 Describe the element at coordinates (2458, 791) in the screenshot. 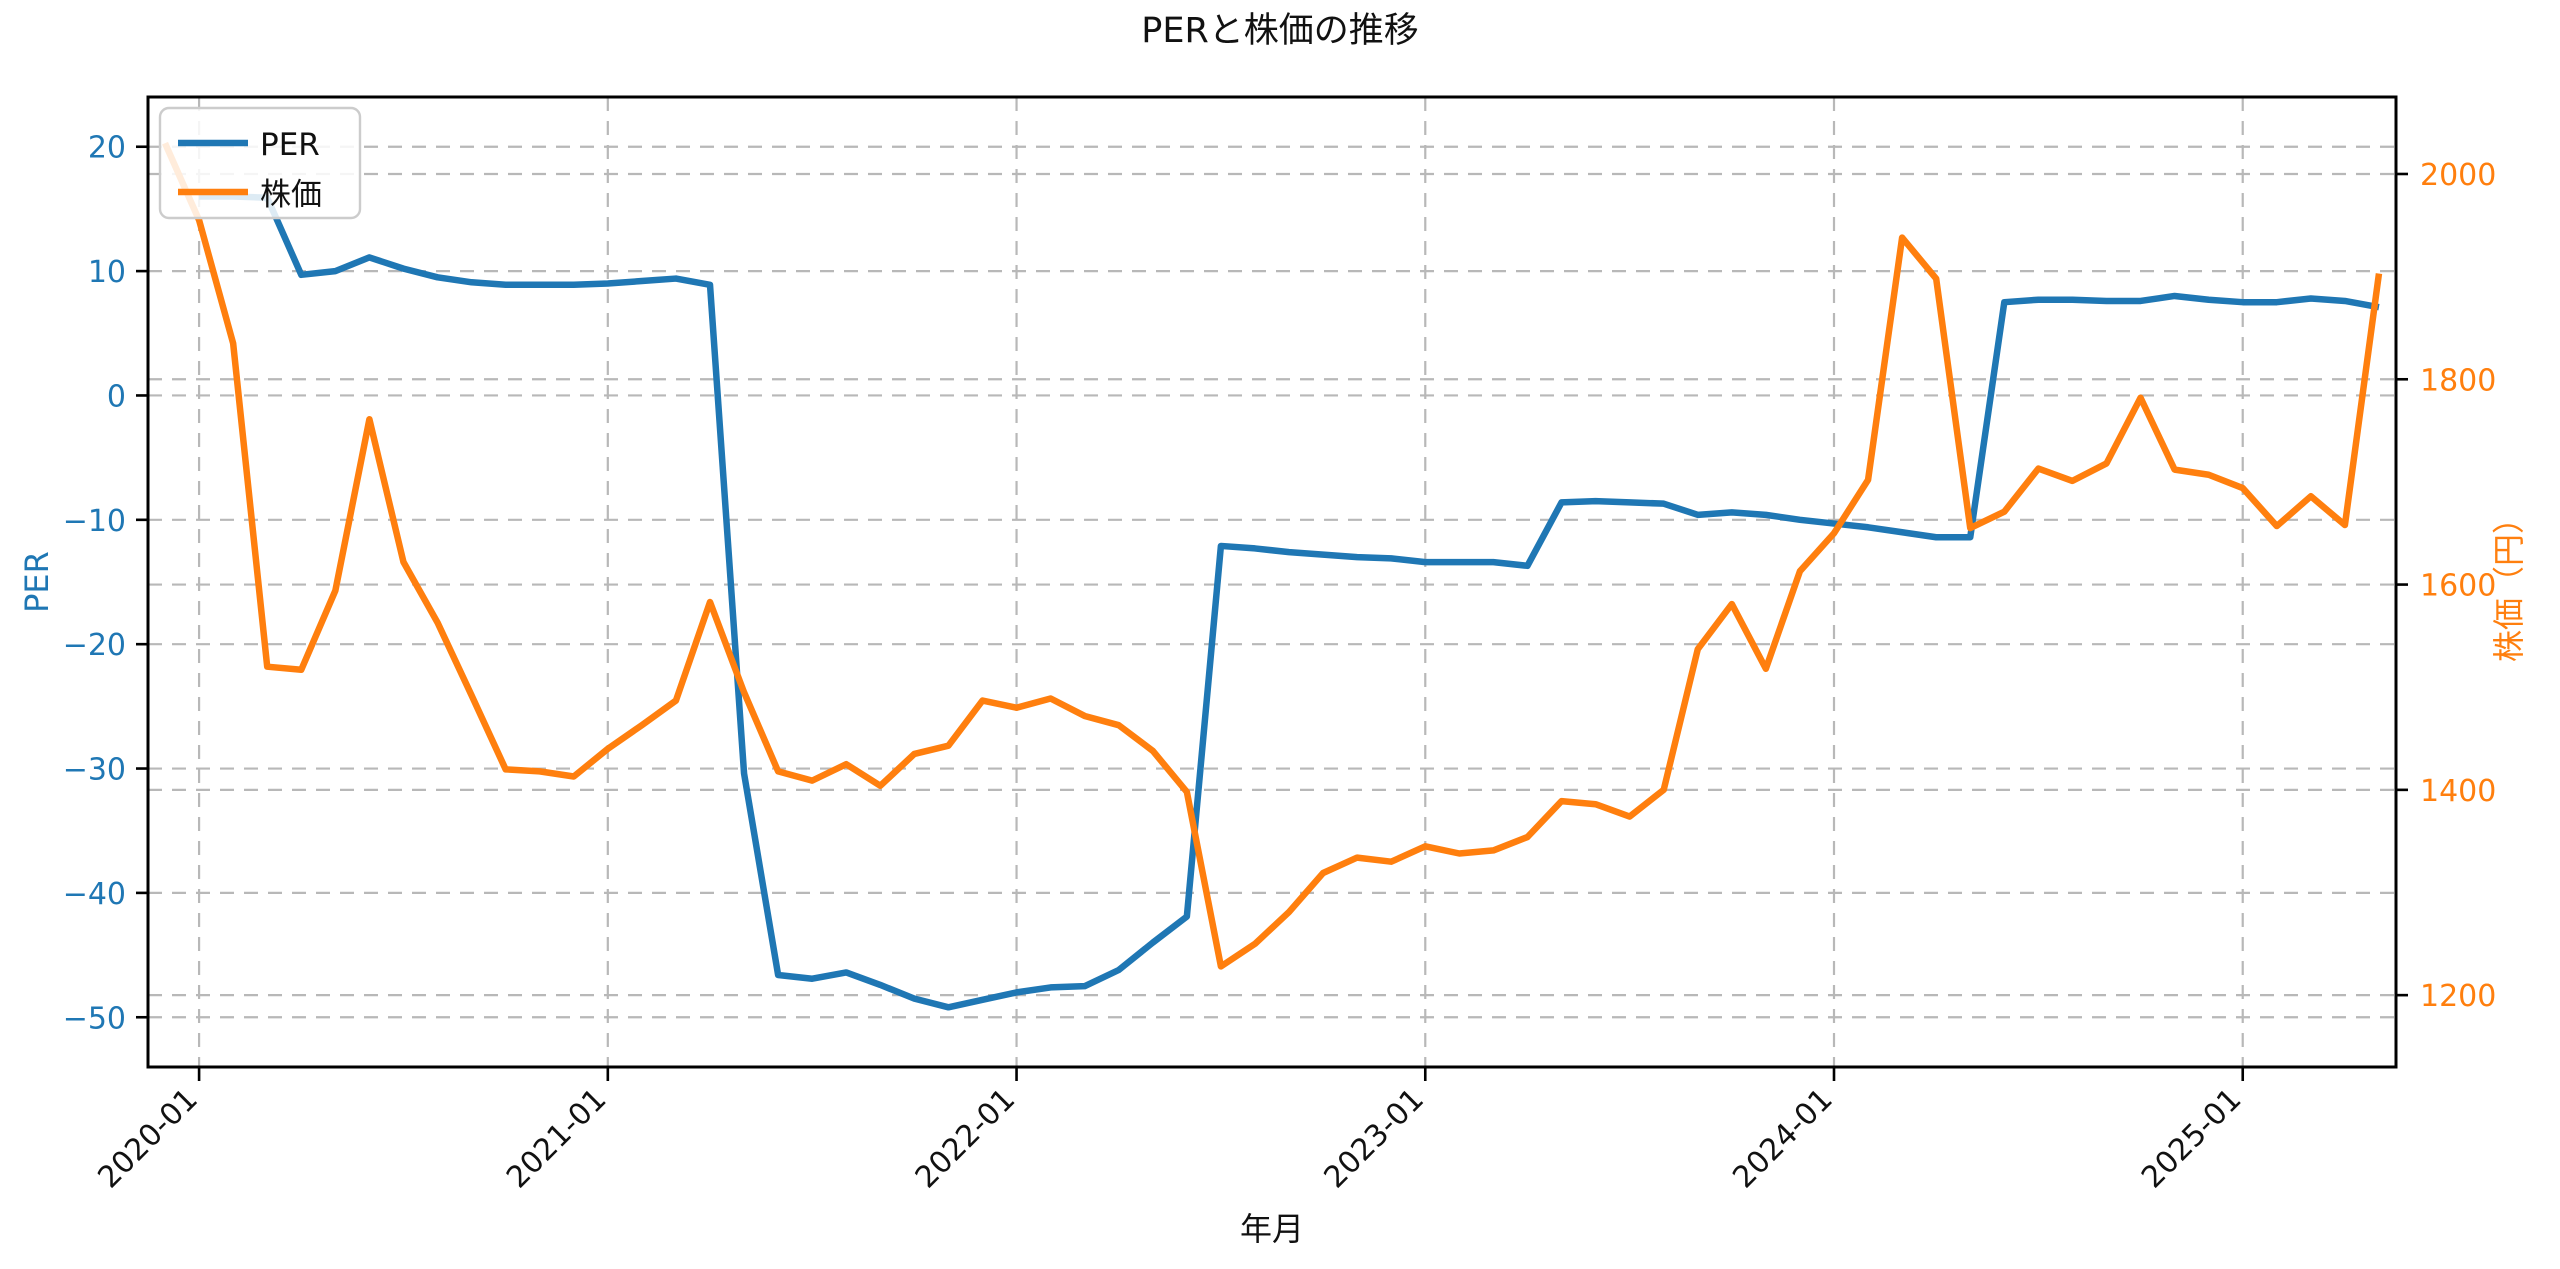

I see `y-right-tick-1400: 1400` at that location.